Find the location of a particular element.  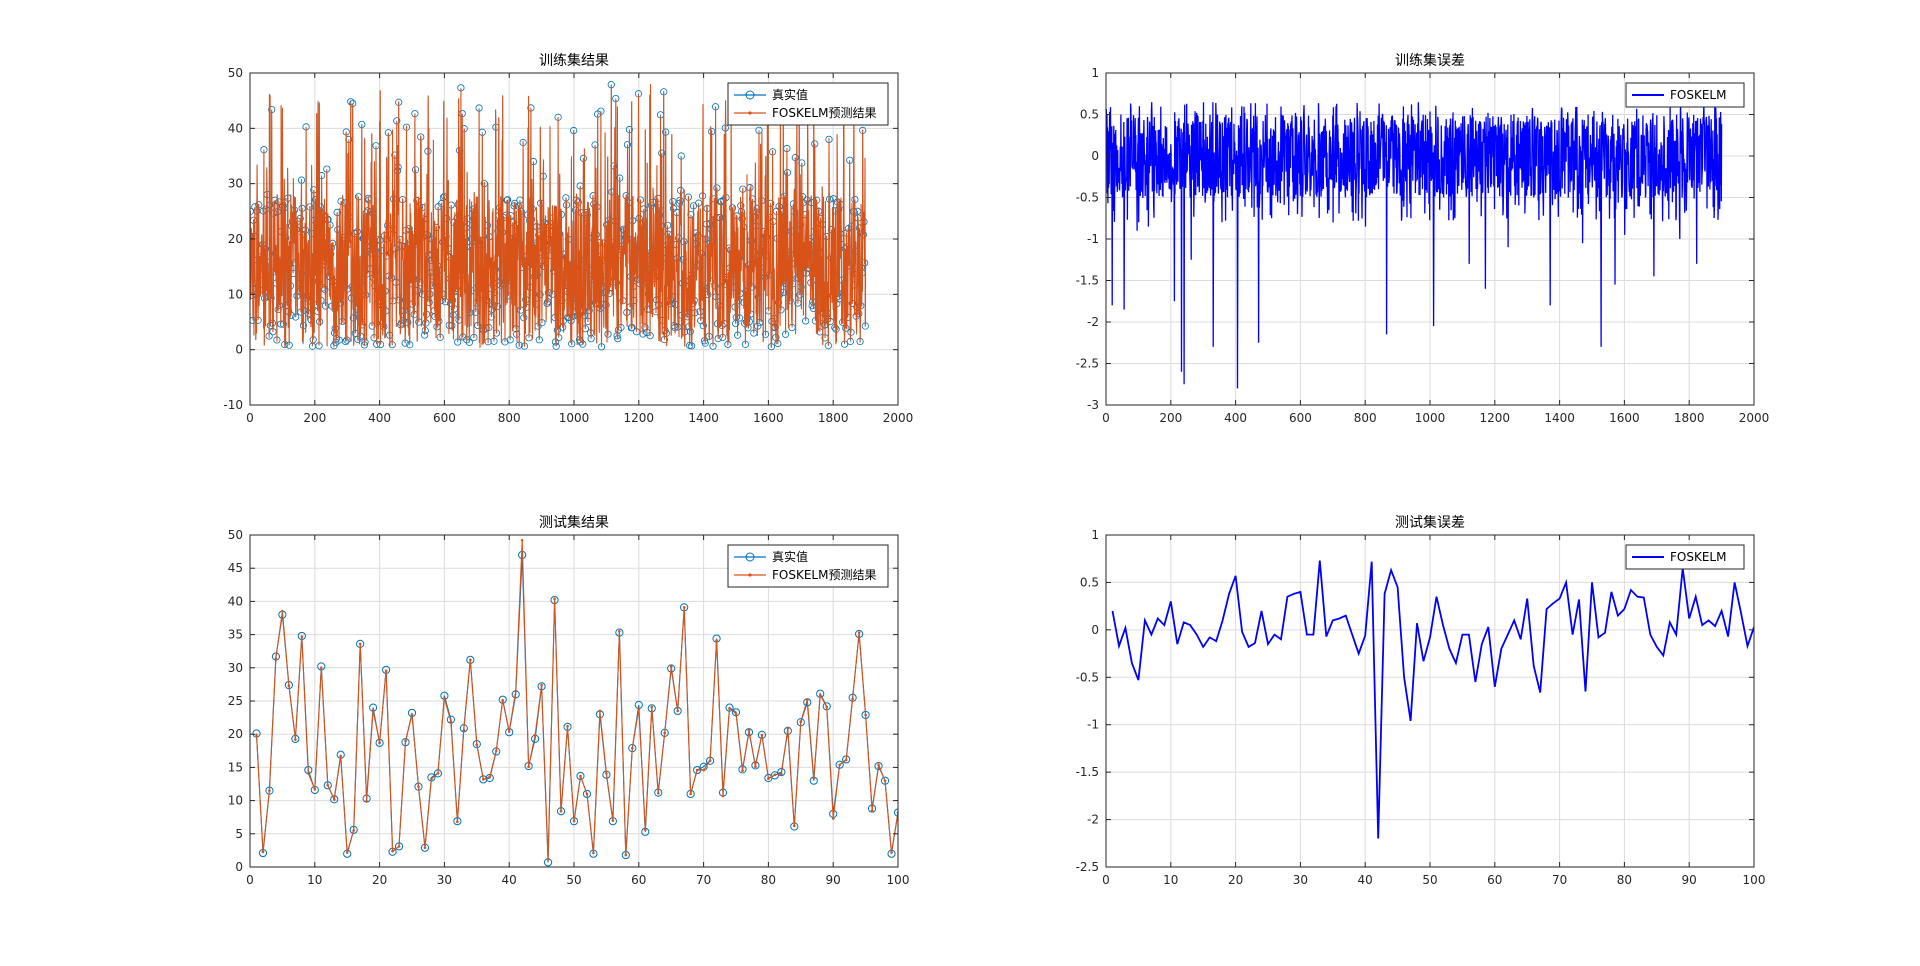

legend-label: 真实值 is located at coordinates (790, 94).